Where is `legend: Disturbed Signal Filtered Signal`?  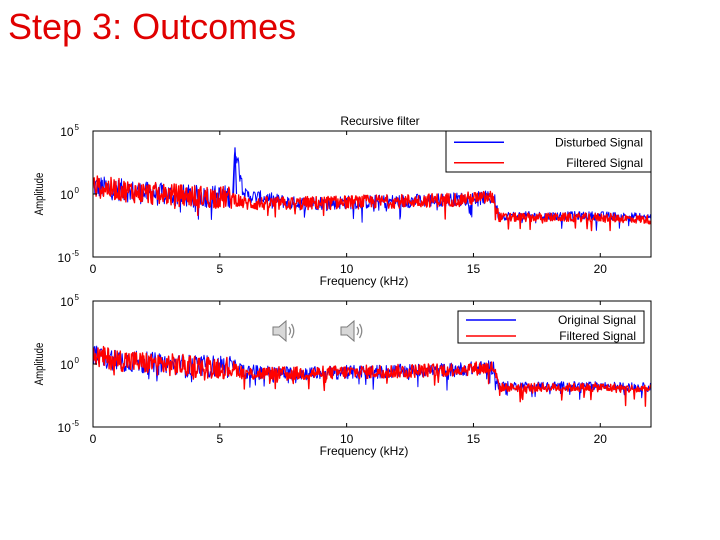 legend: Disturbed Signal Filtered Signal is located at coordinates (548, 151).